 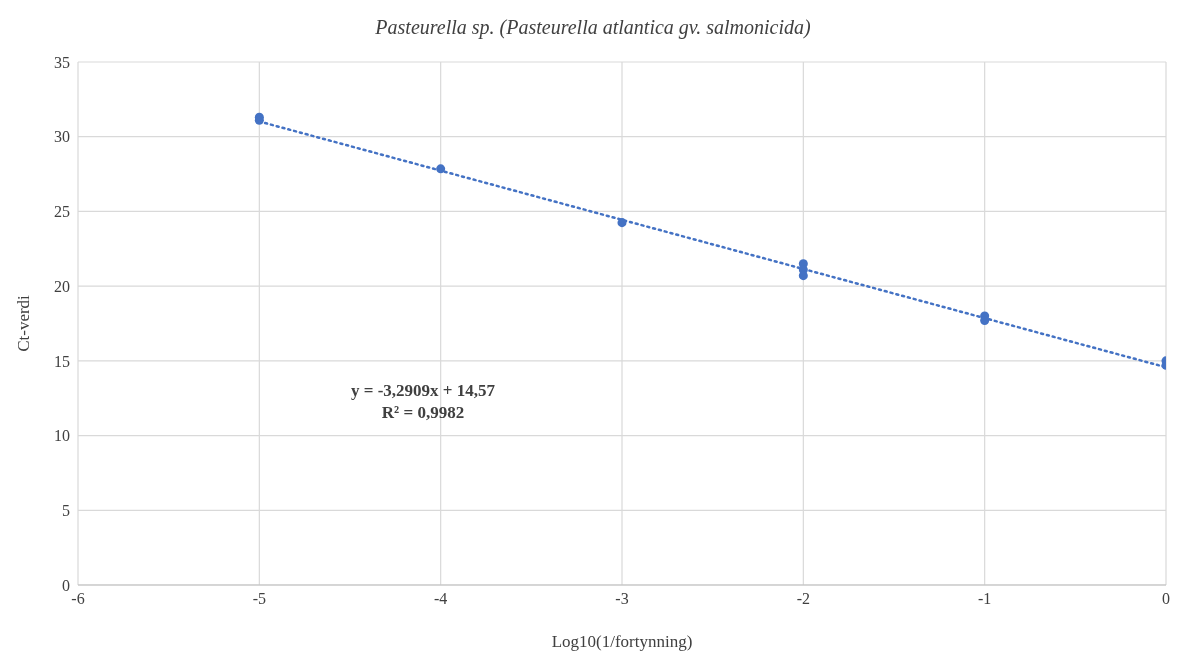 I want to click on y-tick-label: 30, so click(x=62, y=137).